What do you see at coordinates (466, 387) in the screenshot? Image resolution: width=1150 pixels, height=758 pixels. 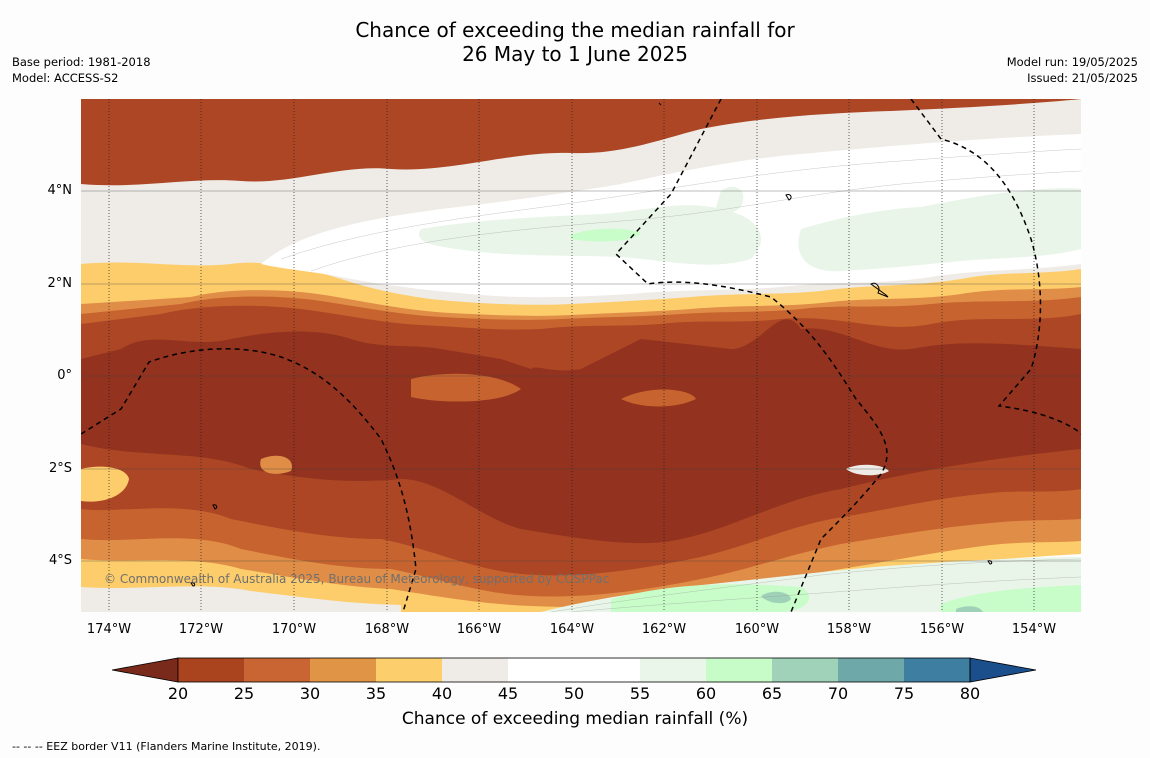 I see `patch-30-35-a` at bounding box center [466, 387].